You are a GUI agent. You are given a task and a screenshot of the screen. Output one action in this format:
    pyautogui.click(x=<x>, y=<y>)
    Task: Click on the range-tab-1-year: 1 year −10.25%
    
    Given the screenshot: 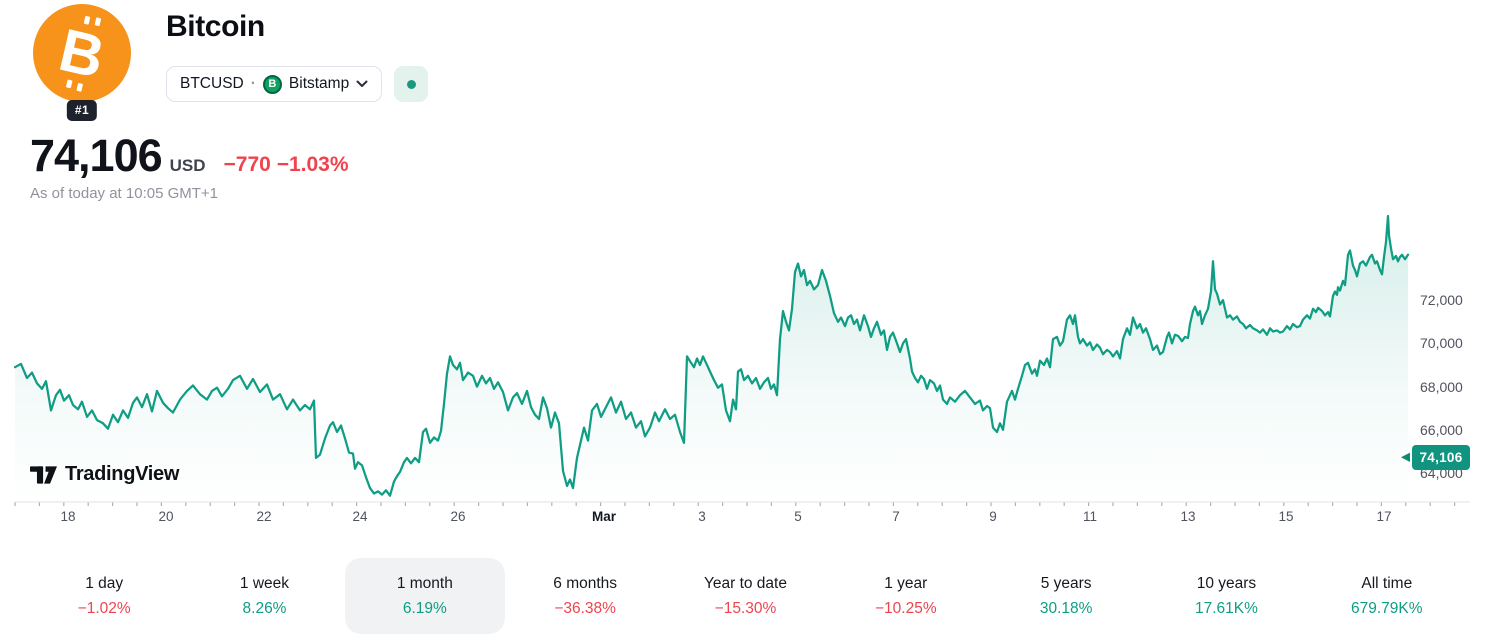 What is the action you would take?
    pyautogui.click(x=906, y=596)
    